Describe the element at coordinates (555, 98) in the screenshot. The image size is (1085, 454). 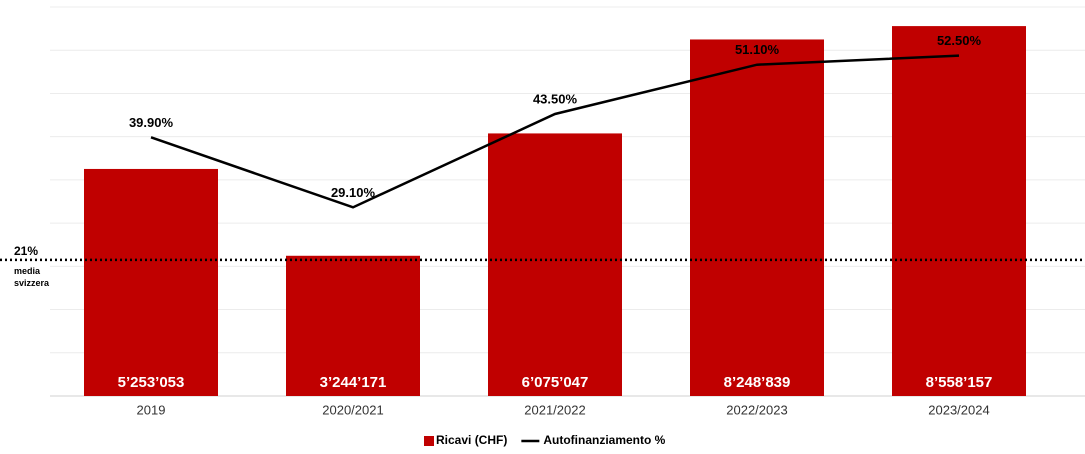
I see `line-value-label: 43.50%` at that location.